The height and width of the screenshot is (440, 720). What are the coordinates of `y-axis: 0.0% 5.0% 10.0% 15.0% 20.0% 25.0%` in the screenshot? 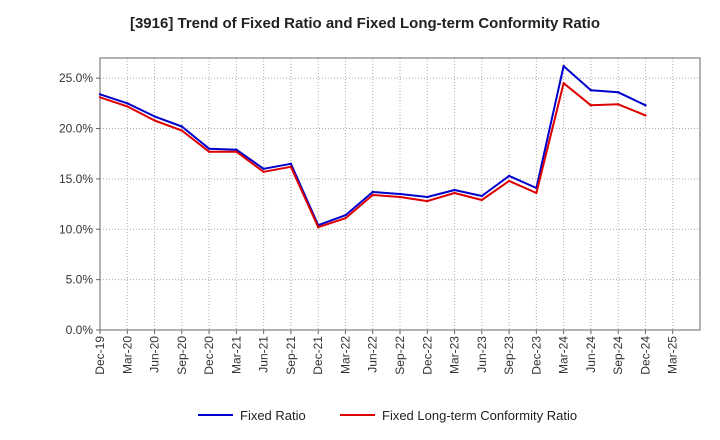 It's located at (79, 204).